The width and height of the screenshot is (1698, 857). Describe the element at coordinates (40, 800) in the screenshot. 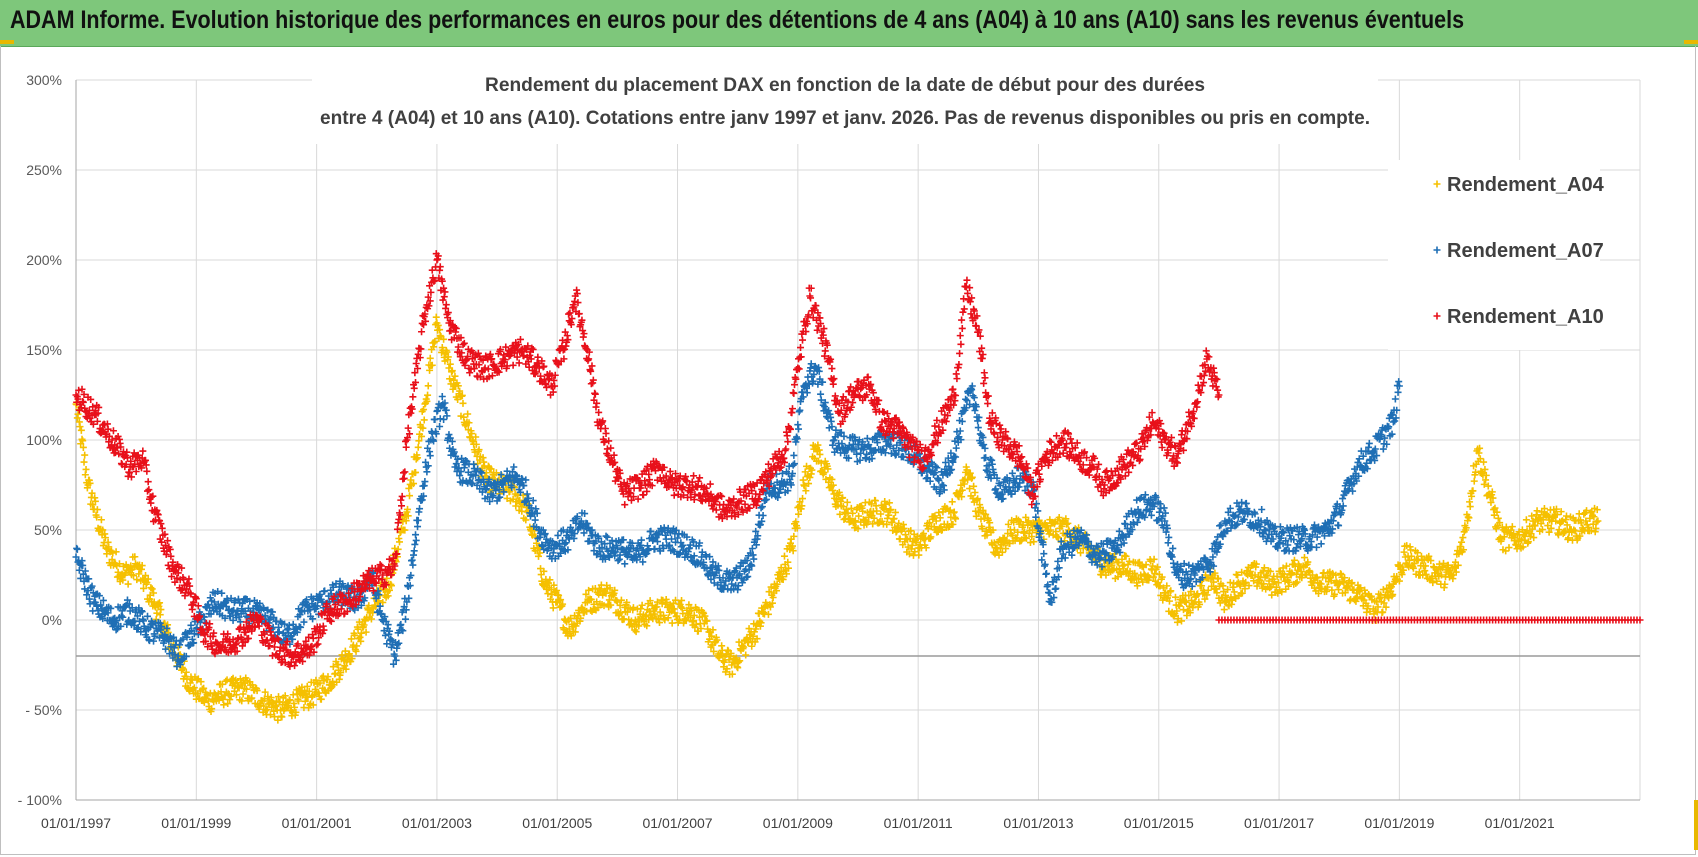

I see `y-tick-label: - 100%` at that location.